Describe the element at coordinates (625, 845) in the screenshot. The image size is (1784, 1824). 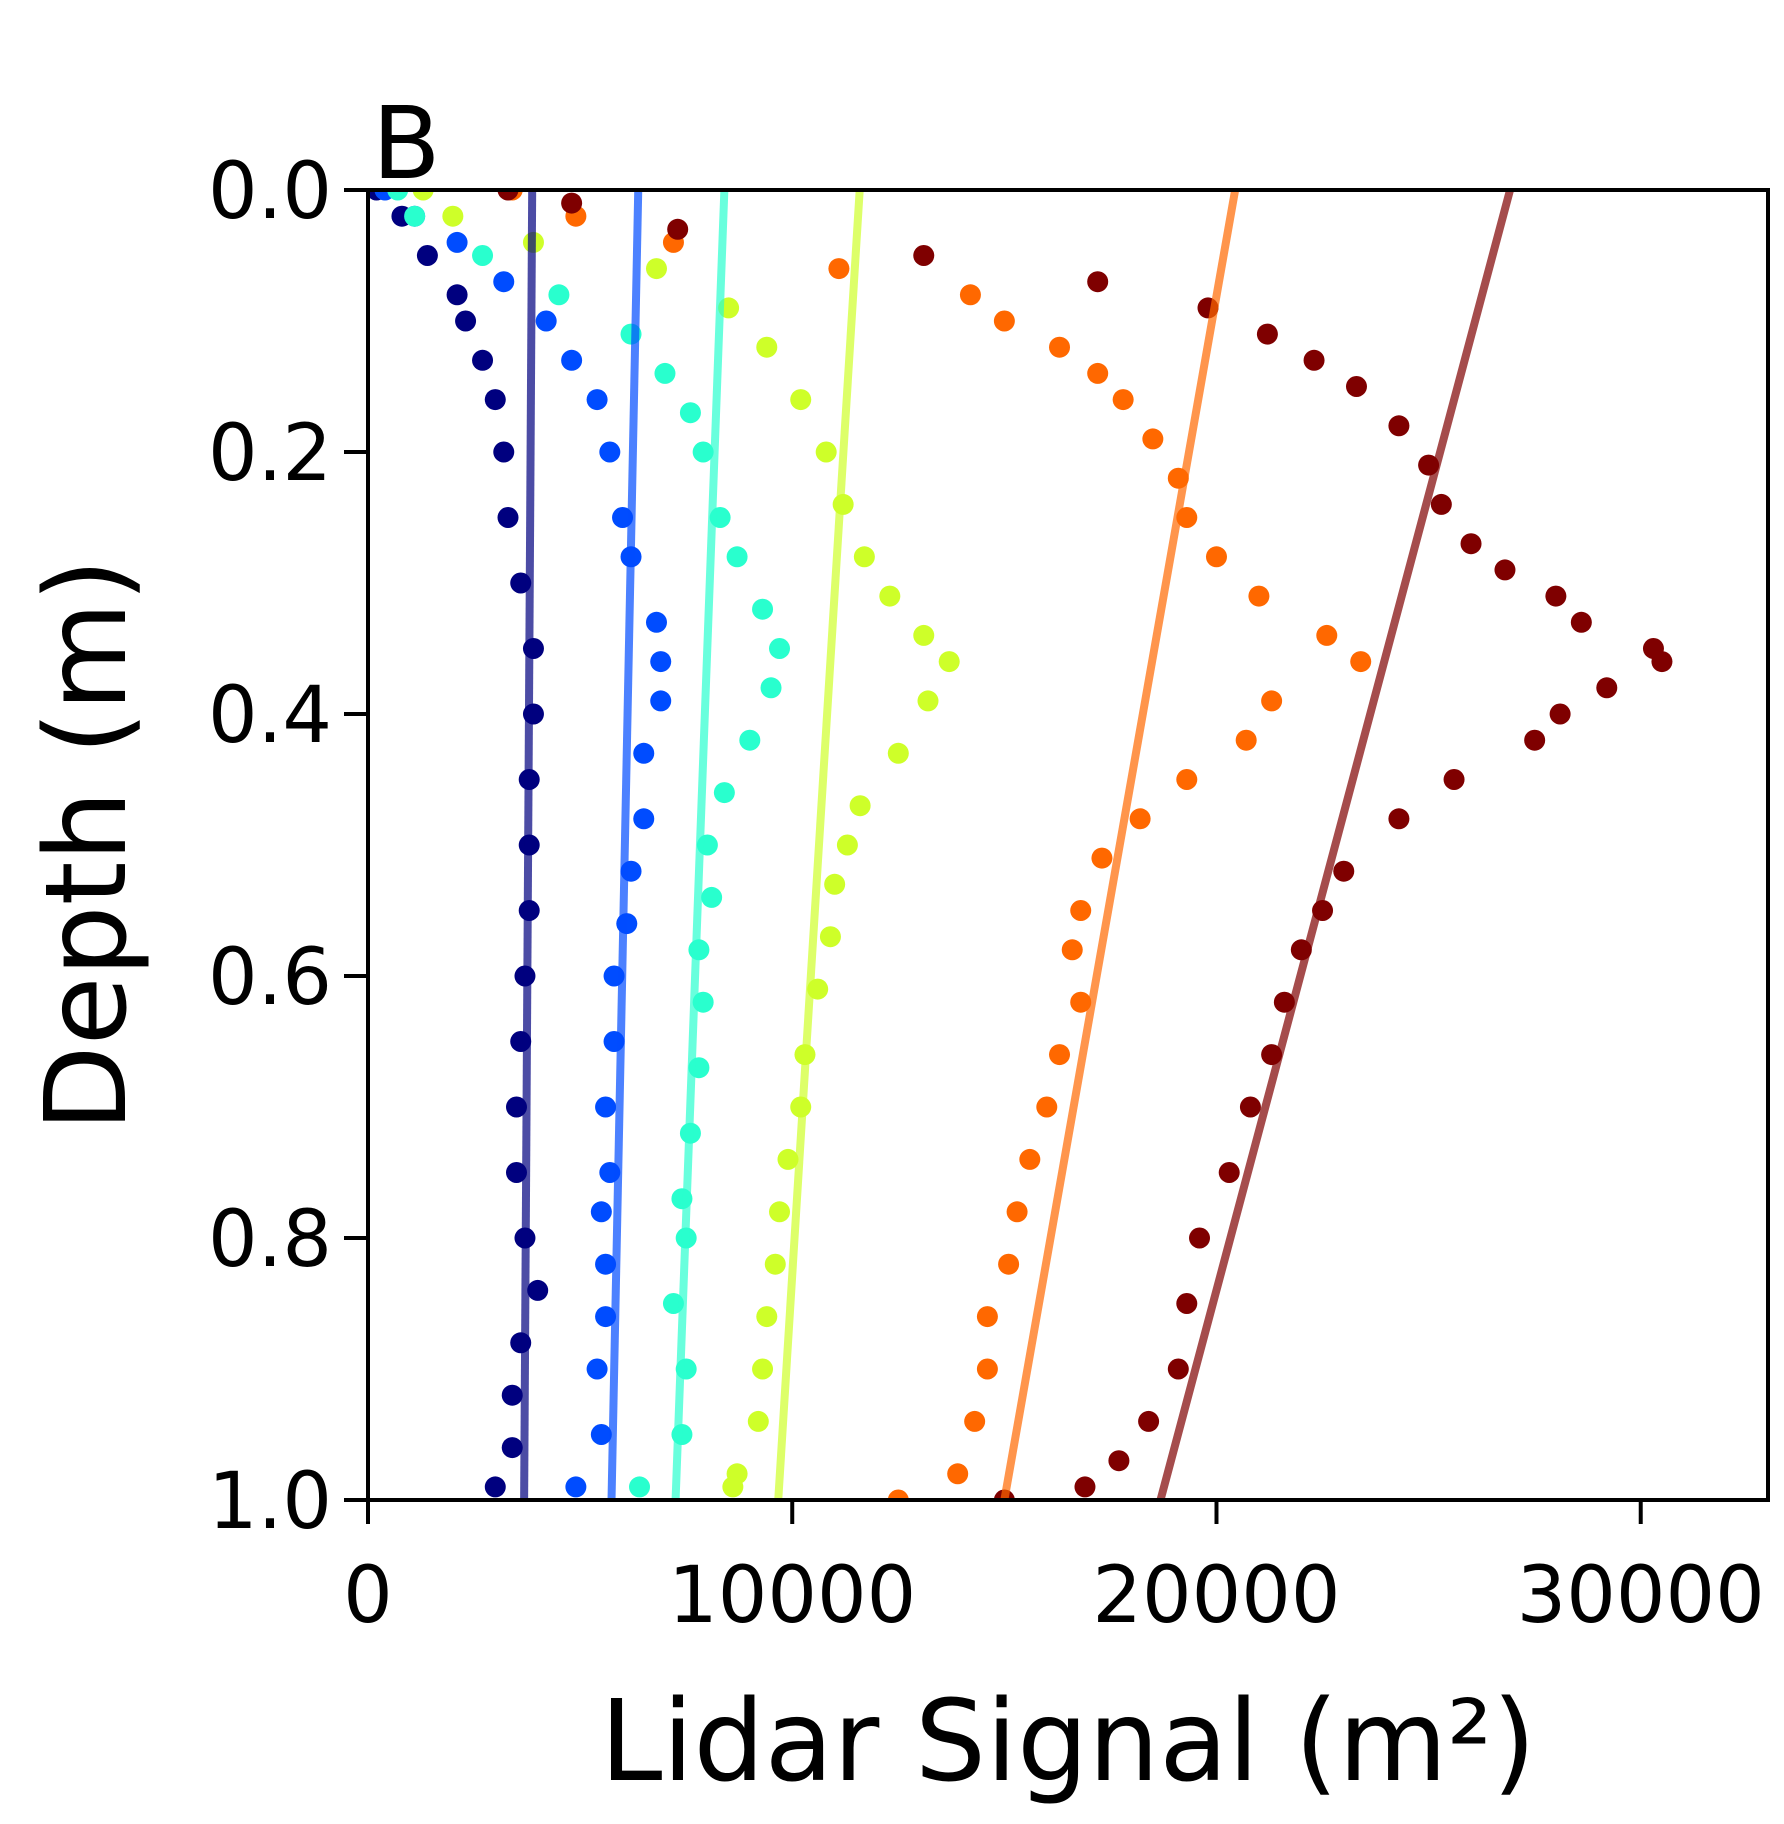
I see `series-1-fit-line` at that location.